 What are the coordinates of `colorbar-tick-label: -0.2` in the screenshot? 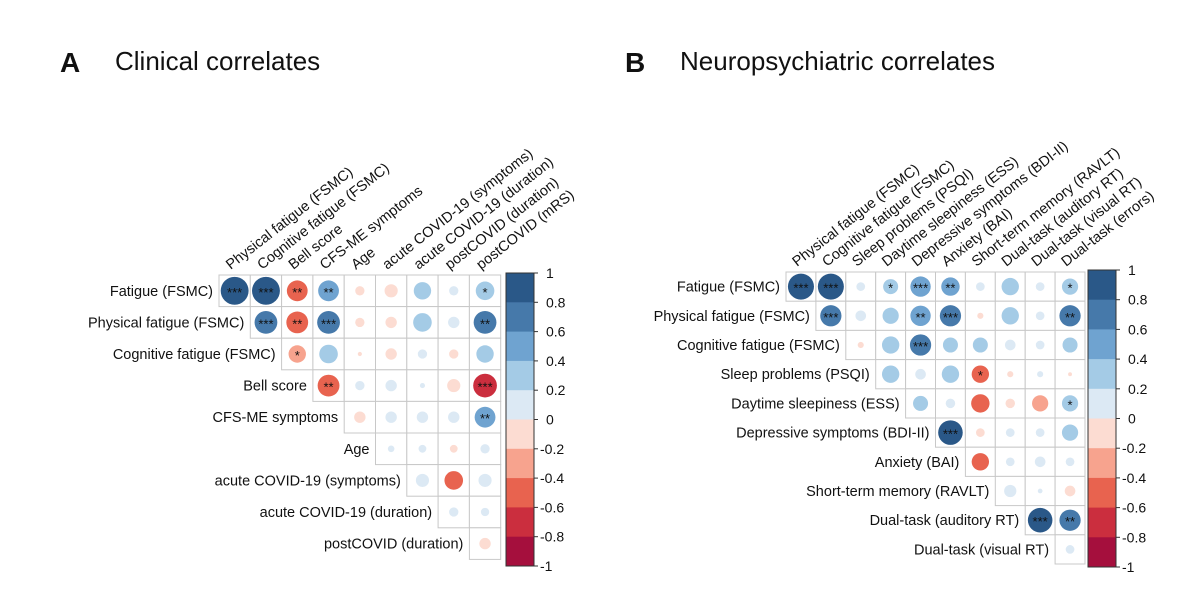 It's located at (552, 449).